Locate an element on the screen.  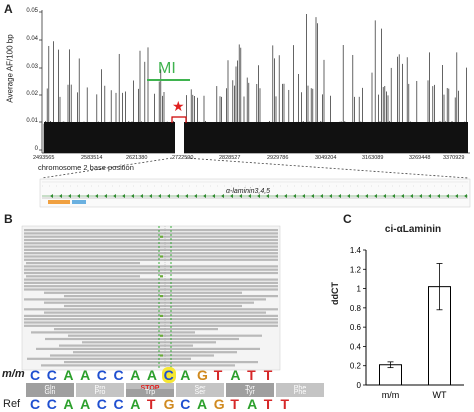
xtick-label: 3370929 is located at coordinates (454, 158).